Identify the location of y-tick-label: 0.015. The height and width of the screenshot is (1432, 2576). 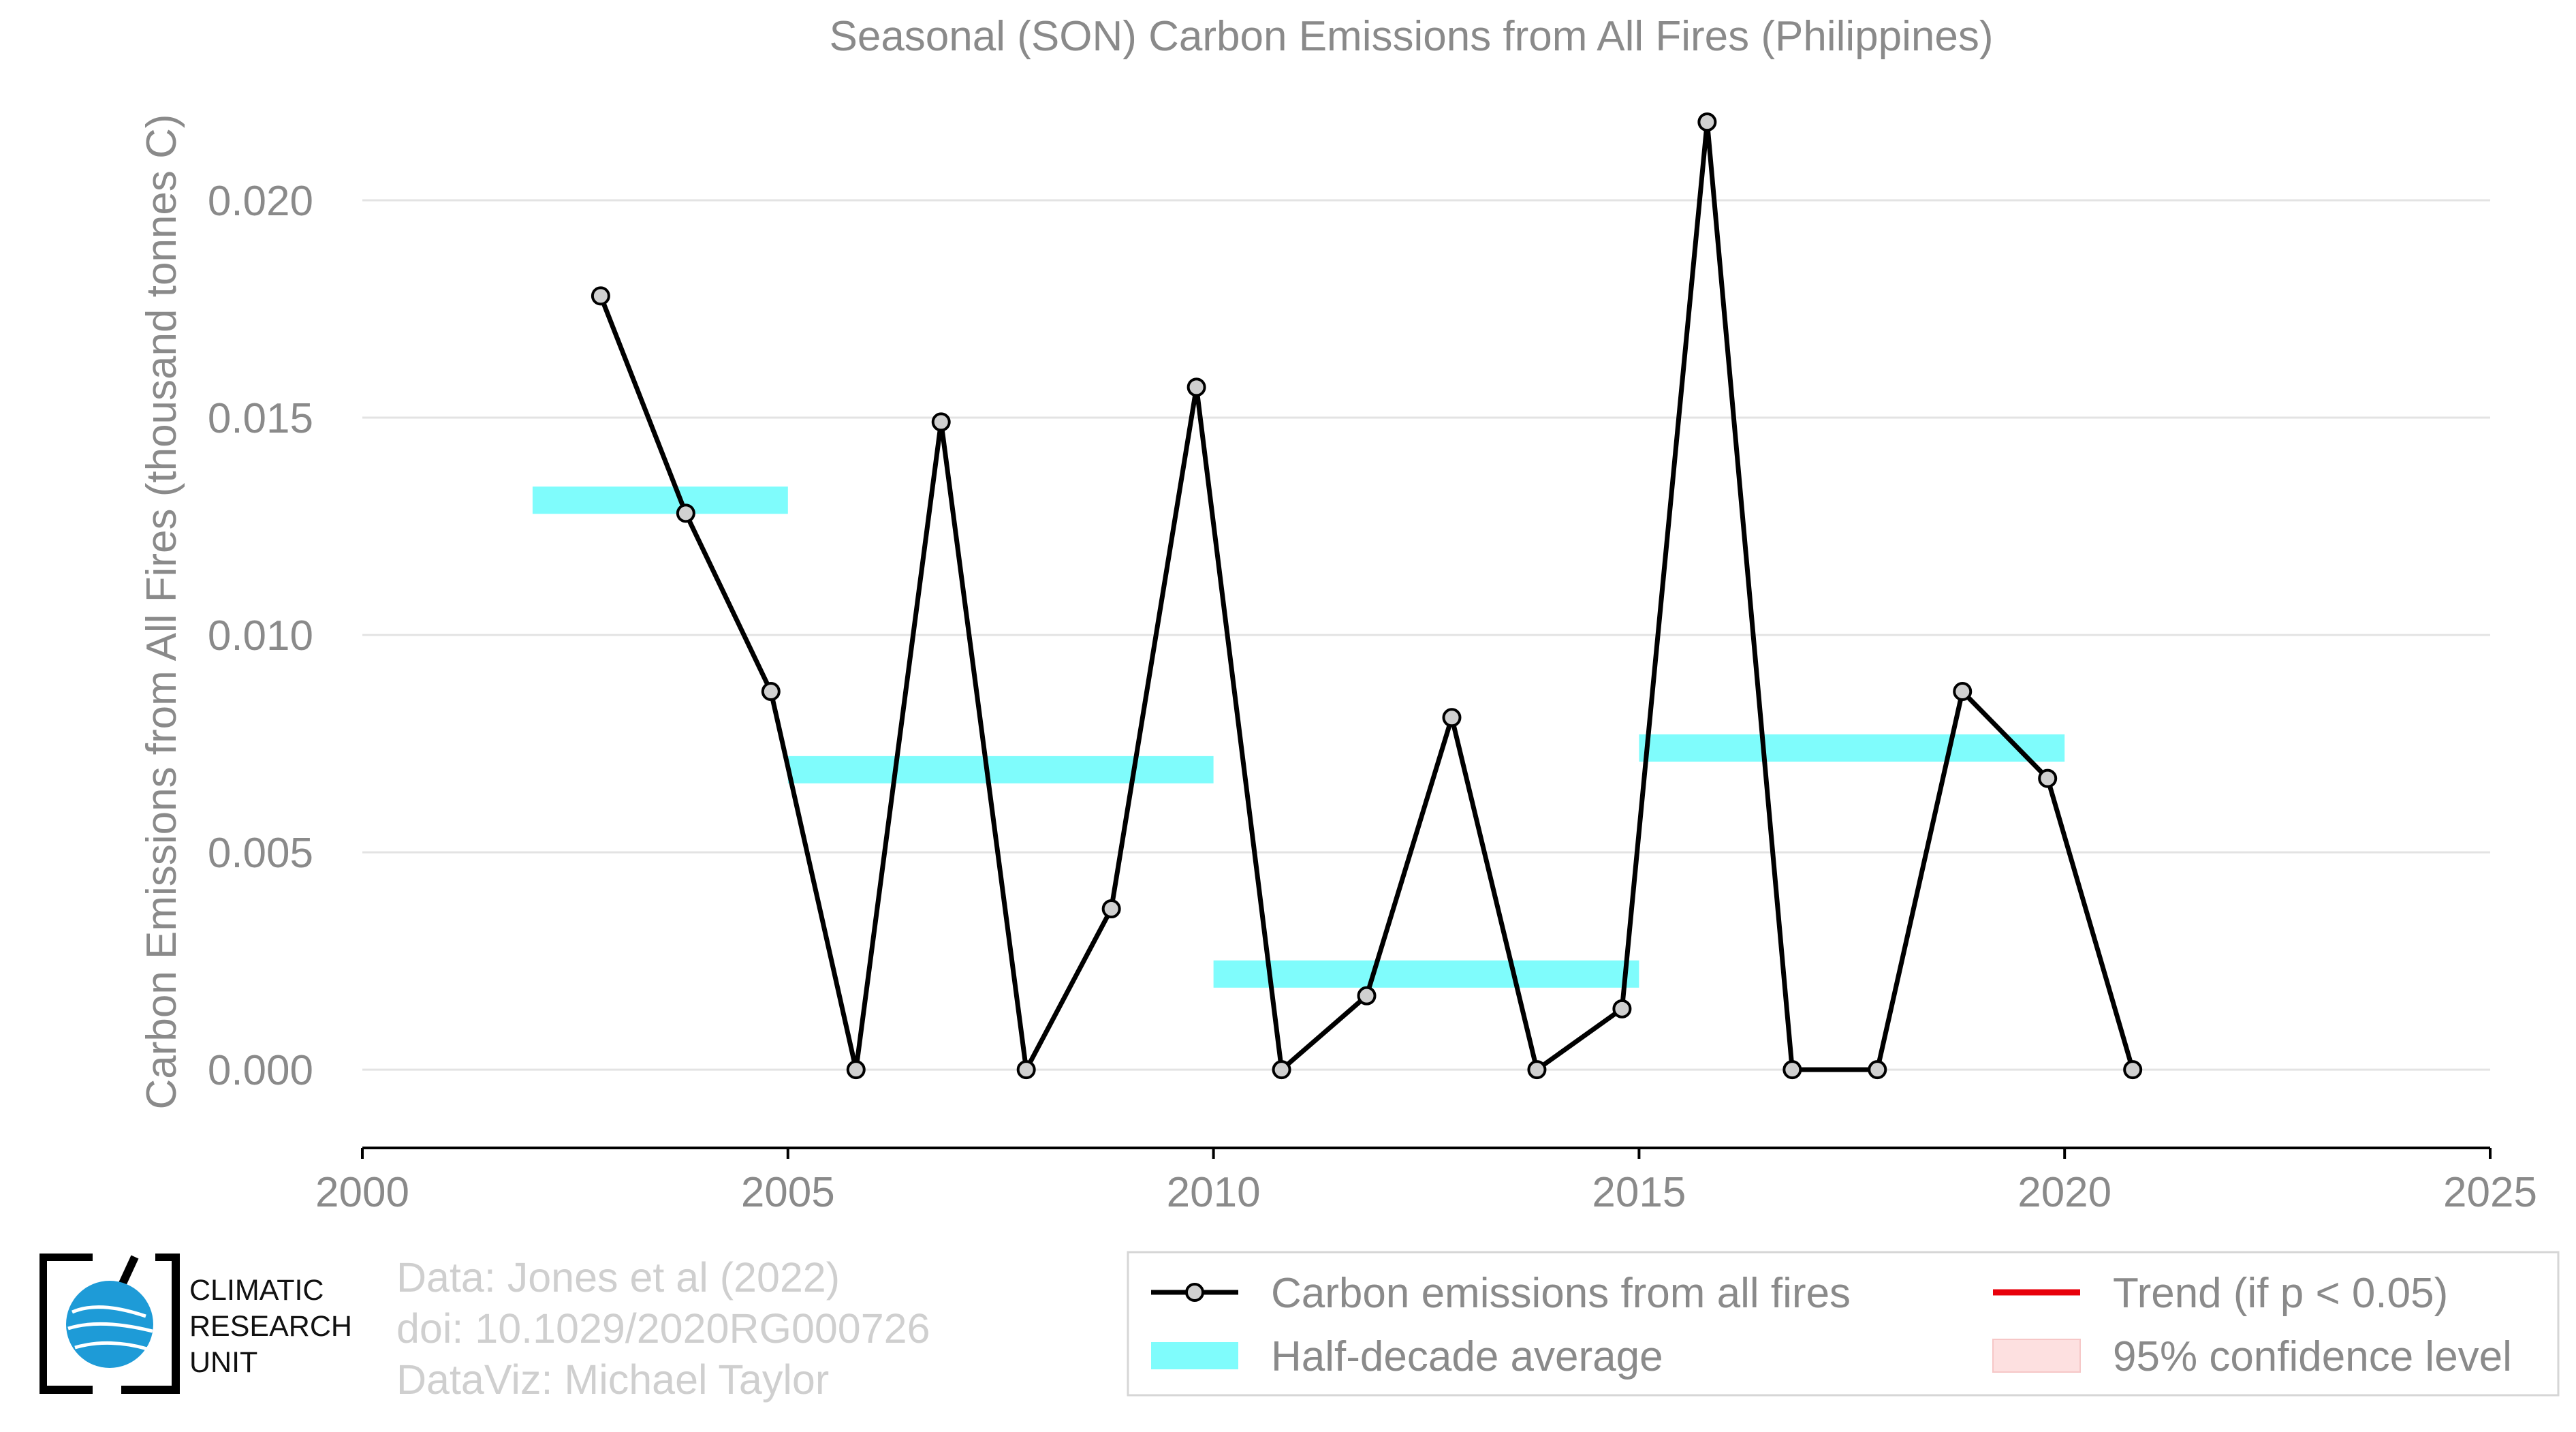
(260, 418).